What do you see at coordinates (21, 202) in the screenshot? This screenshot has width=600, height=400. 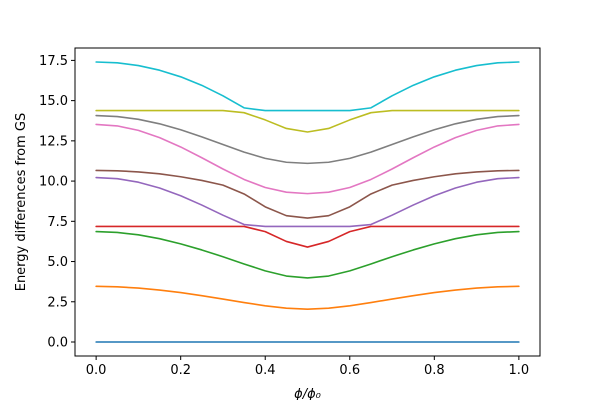 I see `y-axis-label: Energy differences from GS` at bounding box center [21, 202].